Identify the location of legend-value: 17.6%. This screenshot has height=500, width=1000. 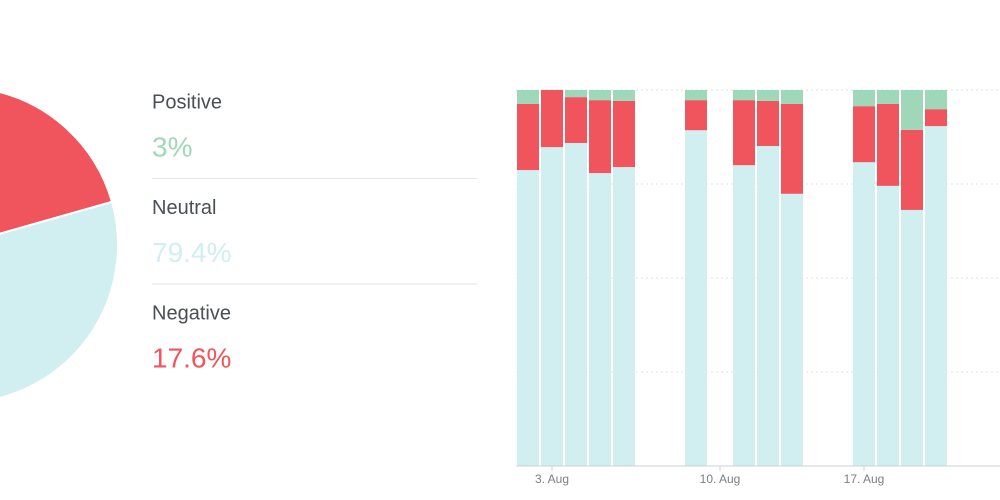
(191, 357).